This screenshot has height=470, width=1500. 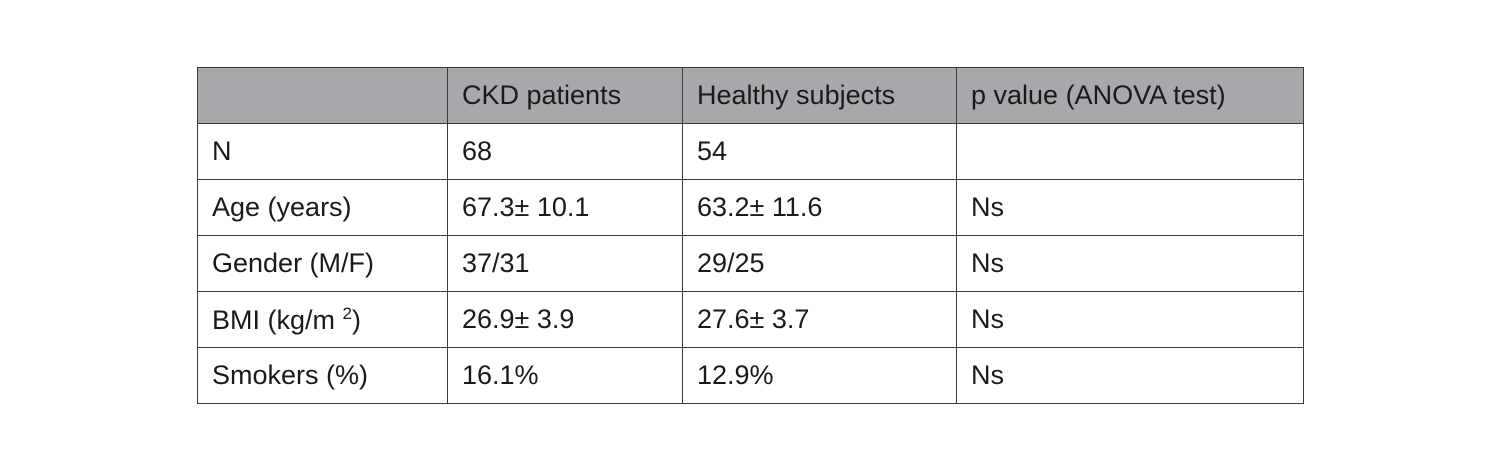 I want to click on ckd-value: 67.3± 10.1, so click(x=565, y=207).